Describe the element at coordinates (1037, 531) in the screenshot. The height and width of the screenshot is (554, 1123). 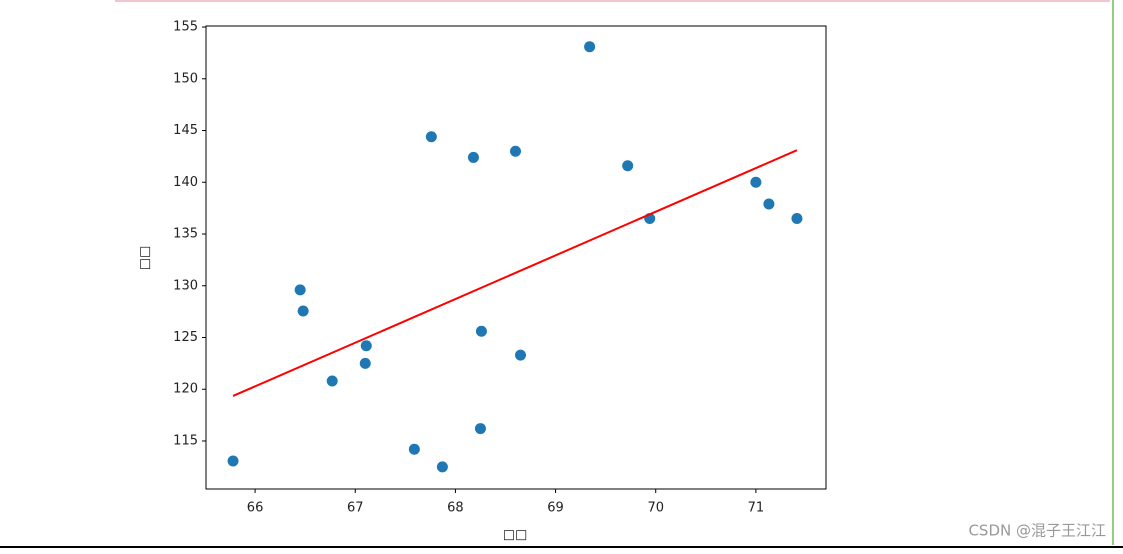
I see `watermark: CSDN @混子王江江` at that location.